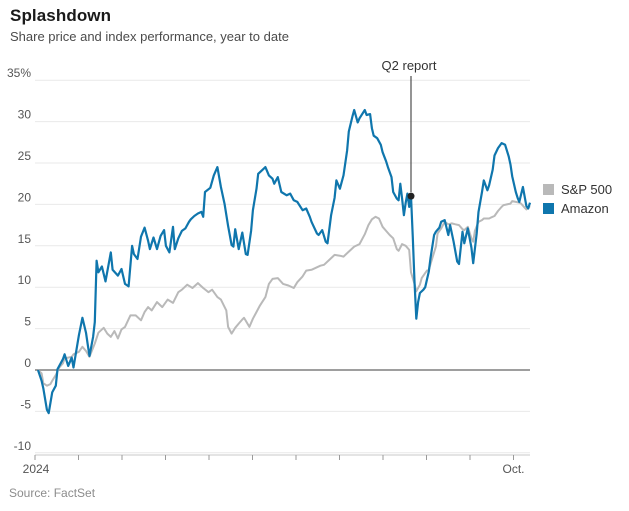  I want to click on y-axis-tick-label: 15, so click(25, 239).